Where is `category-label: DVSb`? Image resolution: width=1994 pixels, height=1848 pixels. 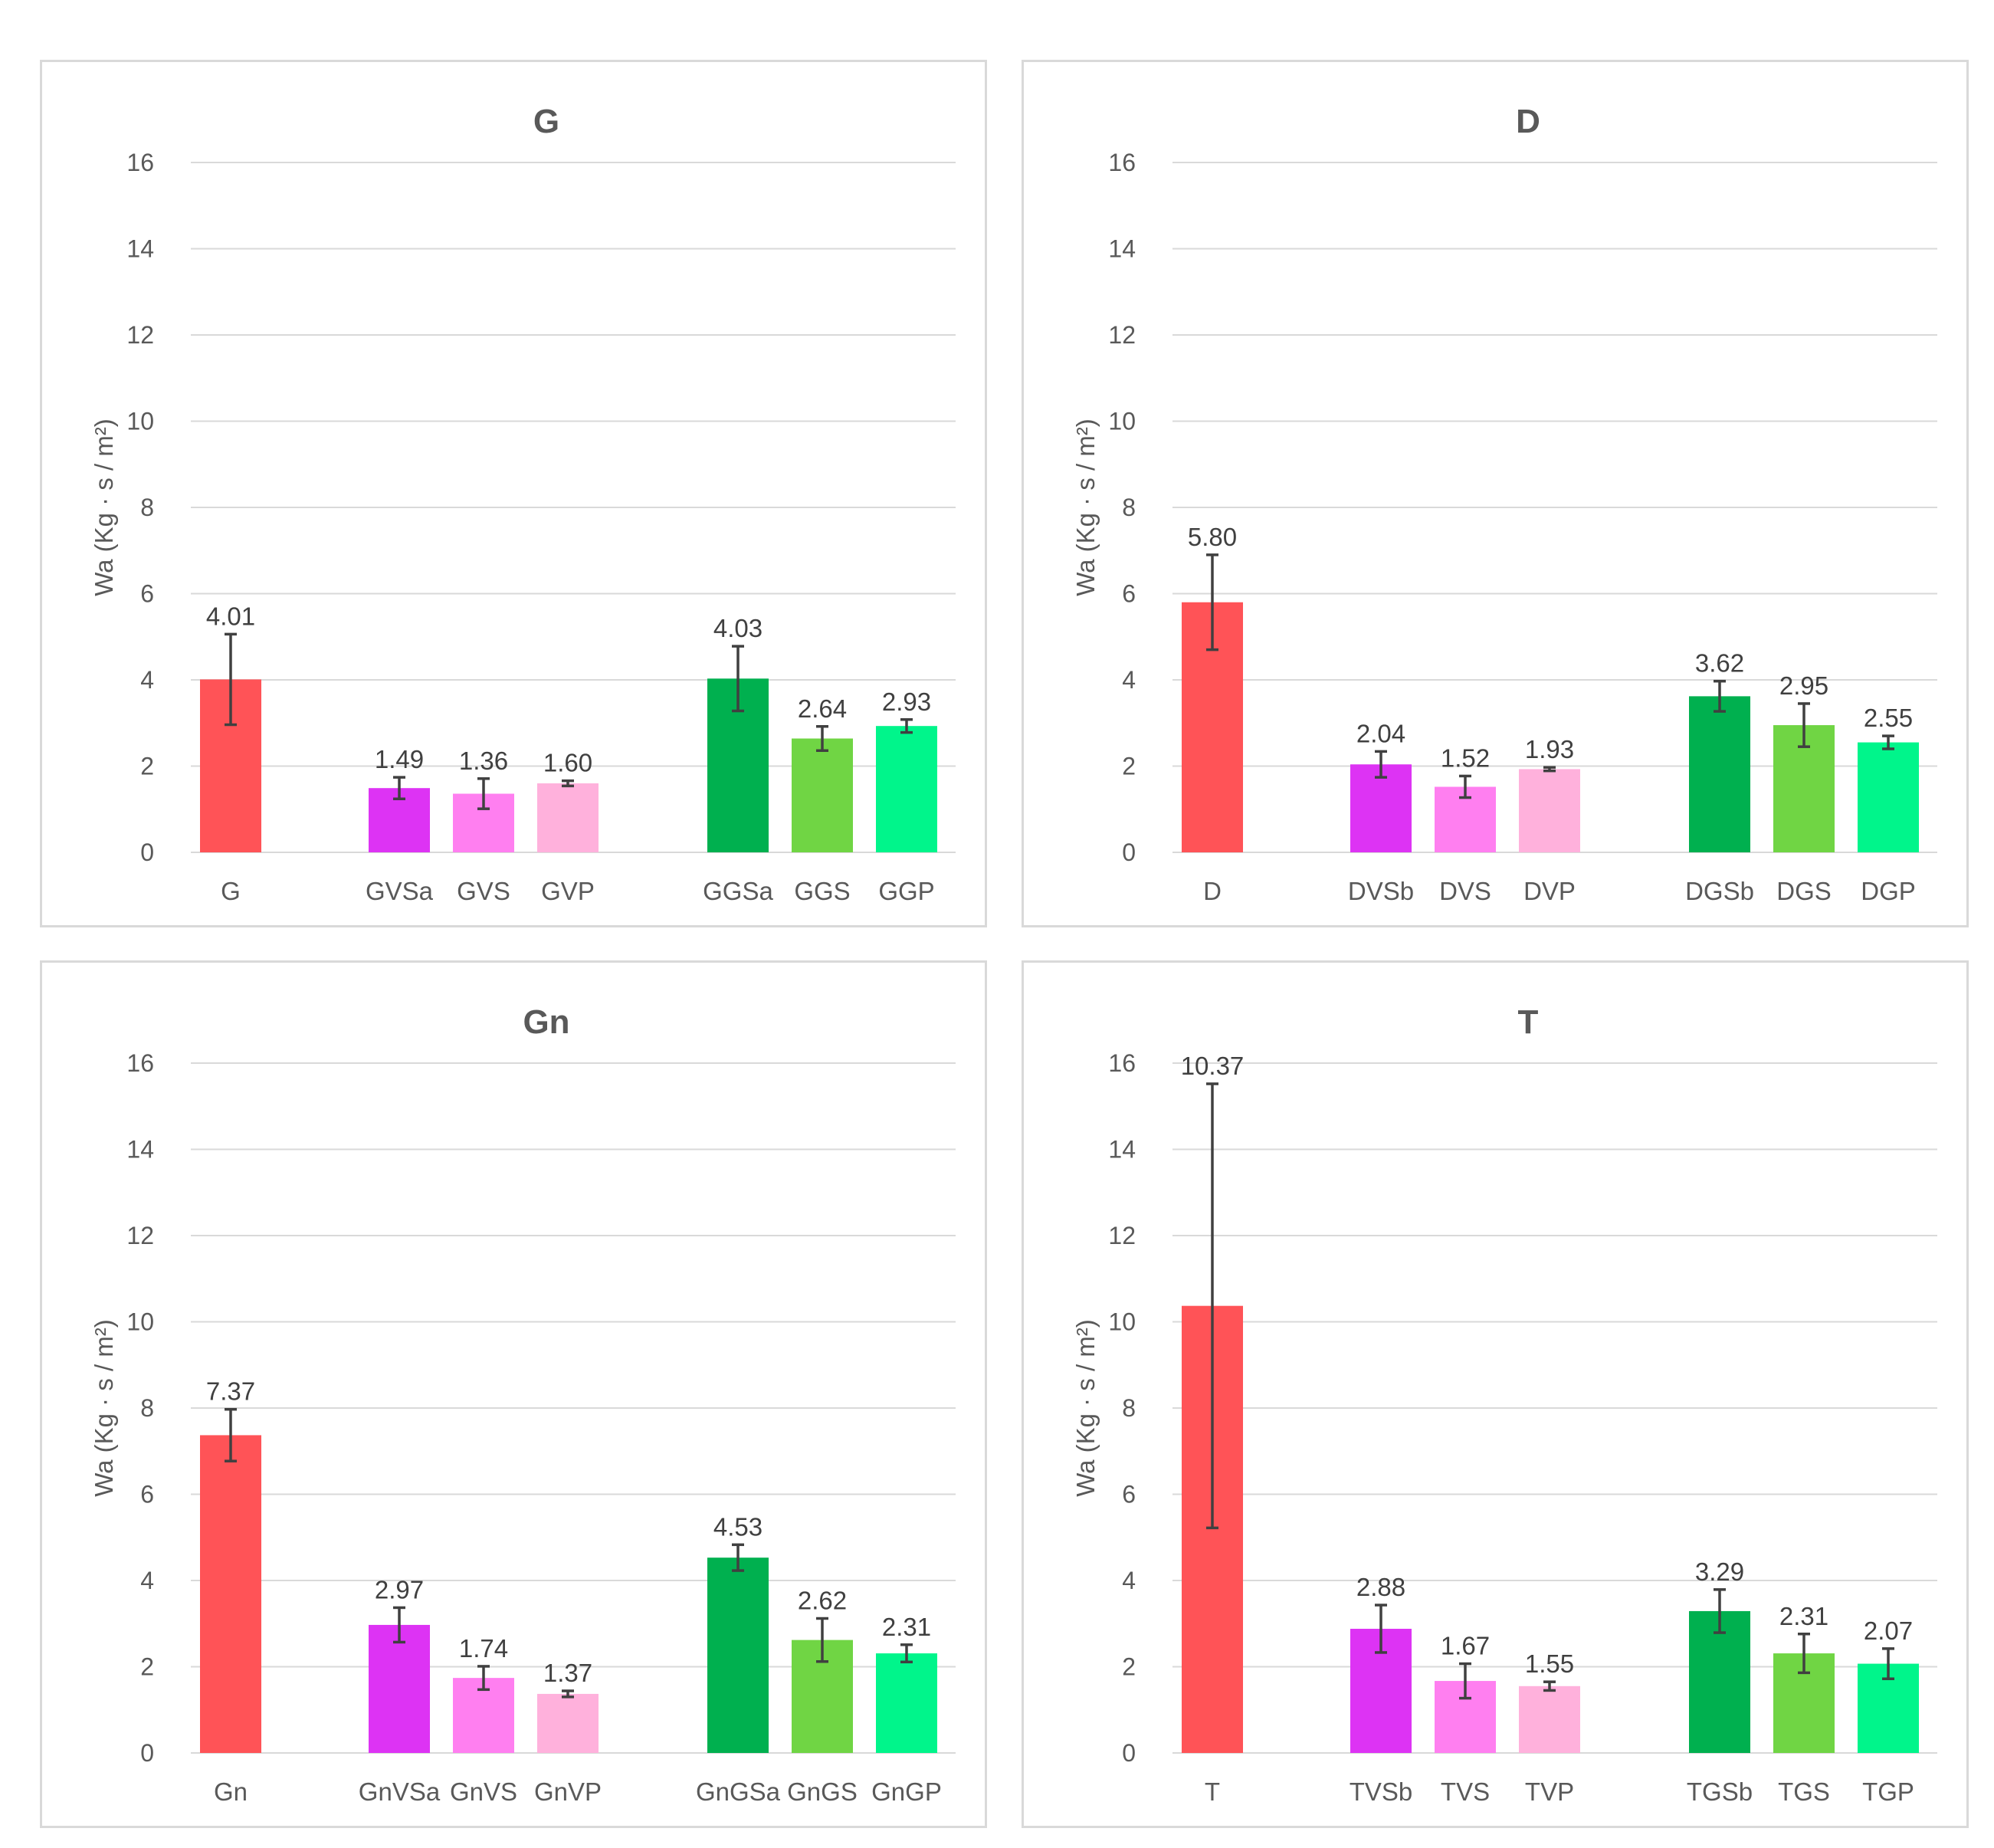 category-label: DVSb is located at coordinates (1381, 891).